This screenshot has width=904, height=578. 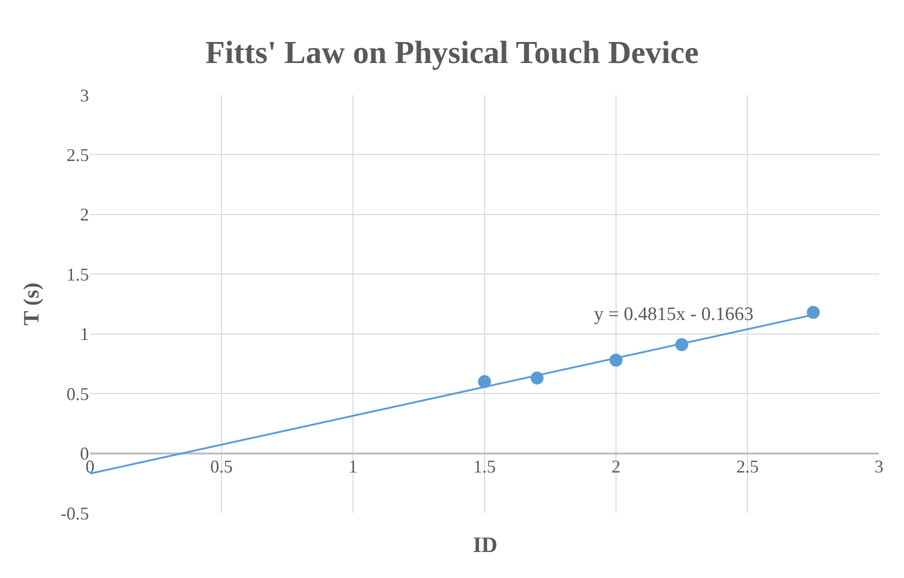 I want to click on x-tick-label: 2, so click(x=616, y=466).